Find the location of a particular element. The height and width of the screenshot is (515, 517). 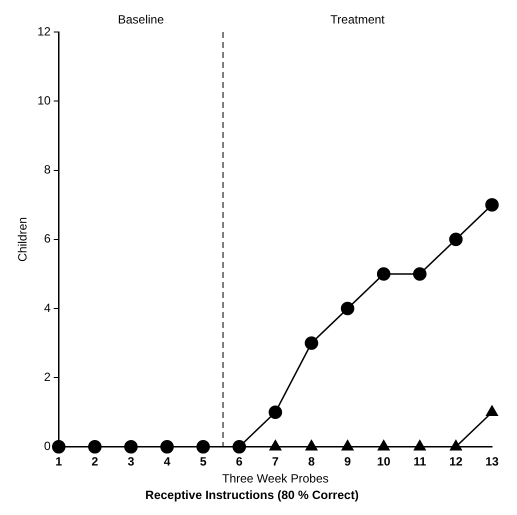

x-tick-label: 12 is located at coordinates (456, 461).